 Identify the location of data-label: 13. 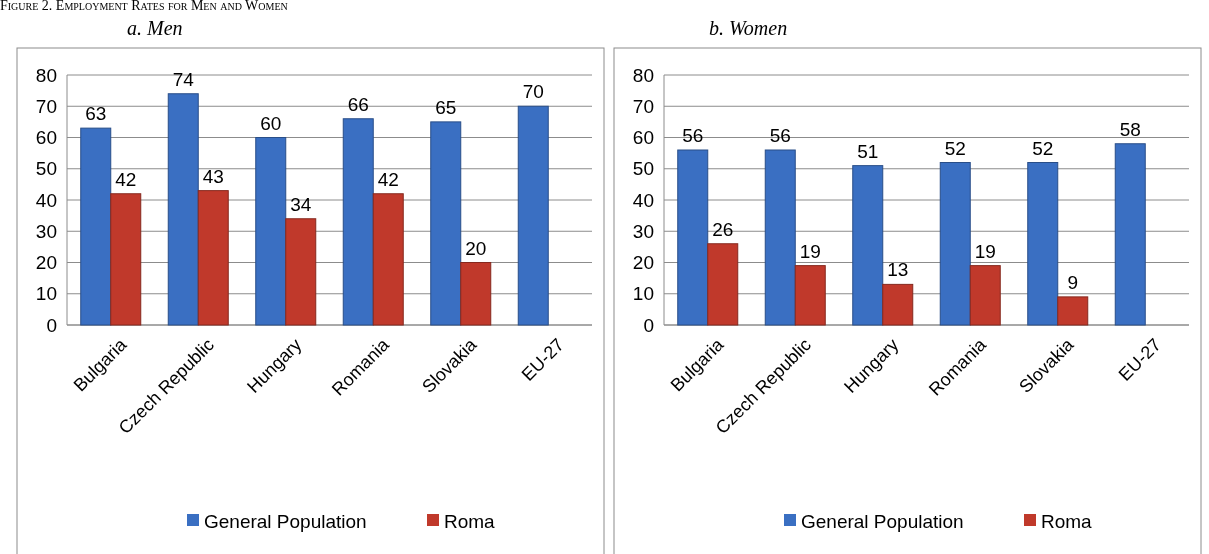
(898, 270).